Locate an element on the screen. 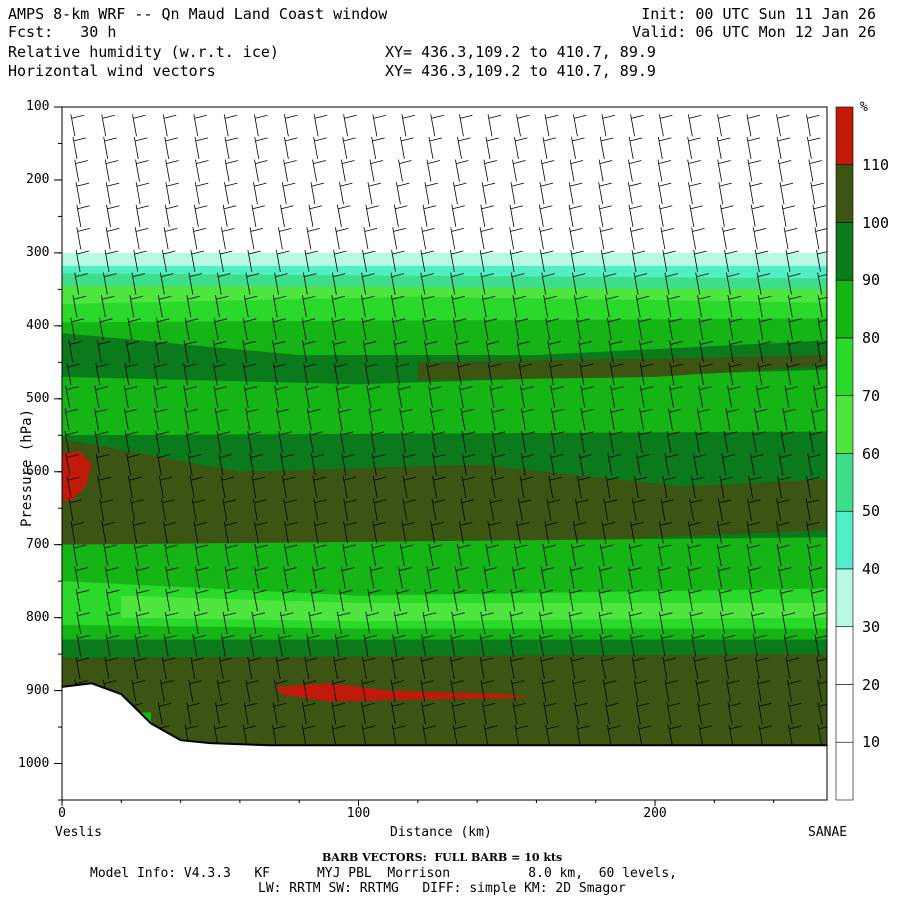  x-start-label: Veslis is located at coordinates (78, 832).